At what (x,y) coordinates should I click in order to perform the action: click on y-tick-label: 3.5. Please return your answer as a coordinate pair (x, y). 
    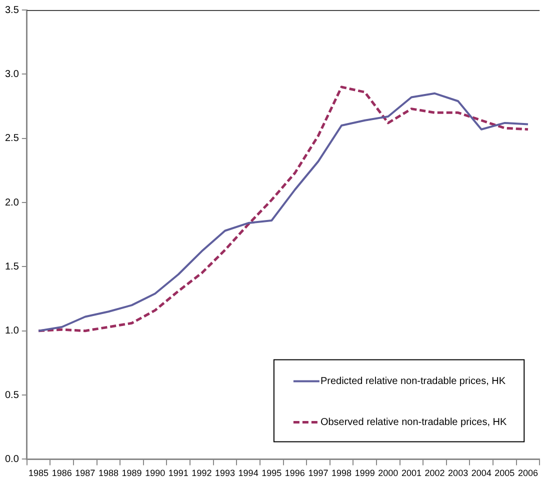
    Looking at the image, I should click on (12, 10).